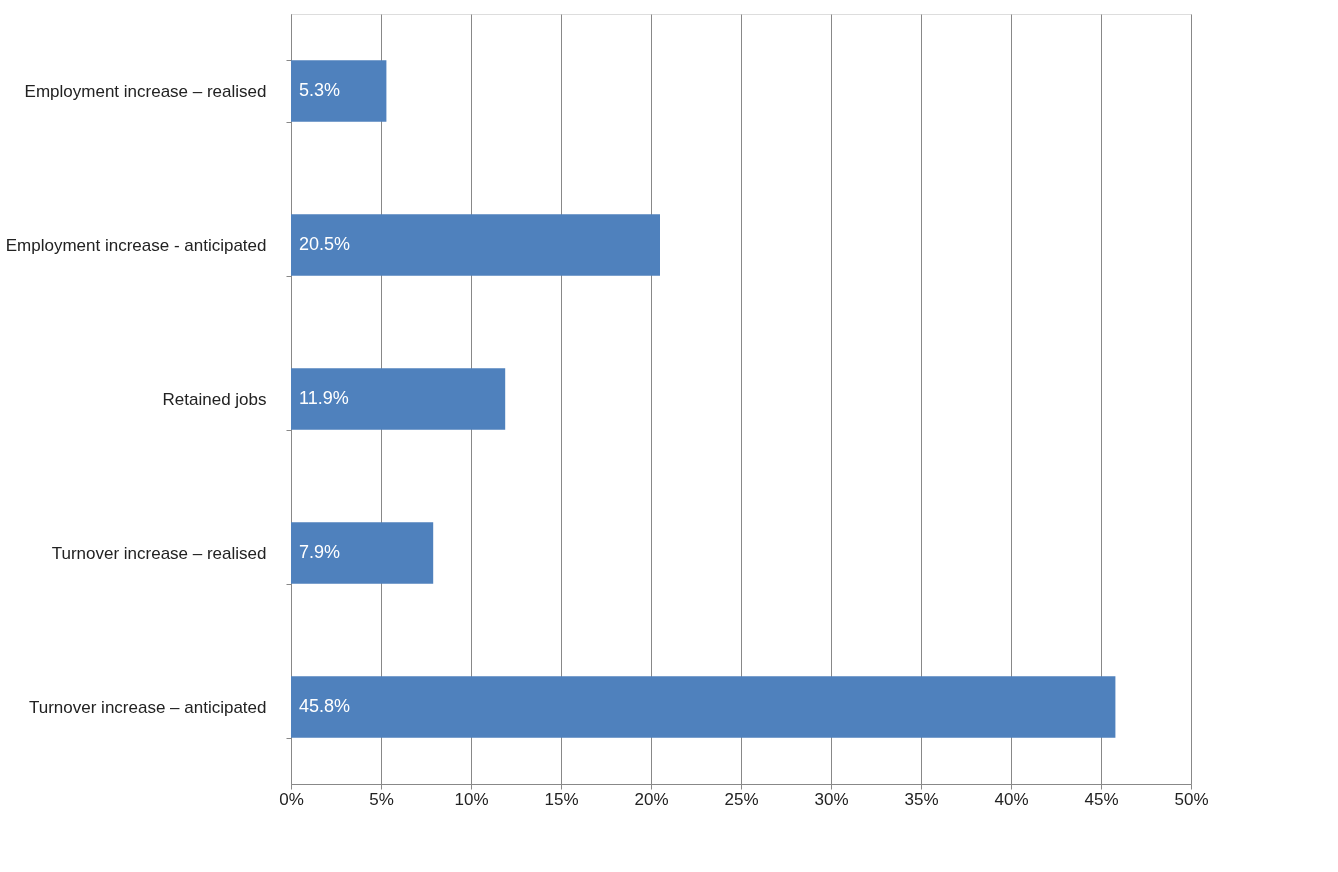 The image size is (1338, 872). Describe the element at coordinates (1191, 799) in the screenshot. I see `x-tick-label: 50%` at that location.